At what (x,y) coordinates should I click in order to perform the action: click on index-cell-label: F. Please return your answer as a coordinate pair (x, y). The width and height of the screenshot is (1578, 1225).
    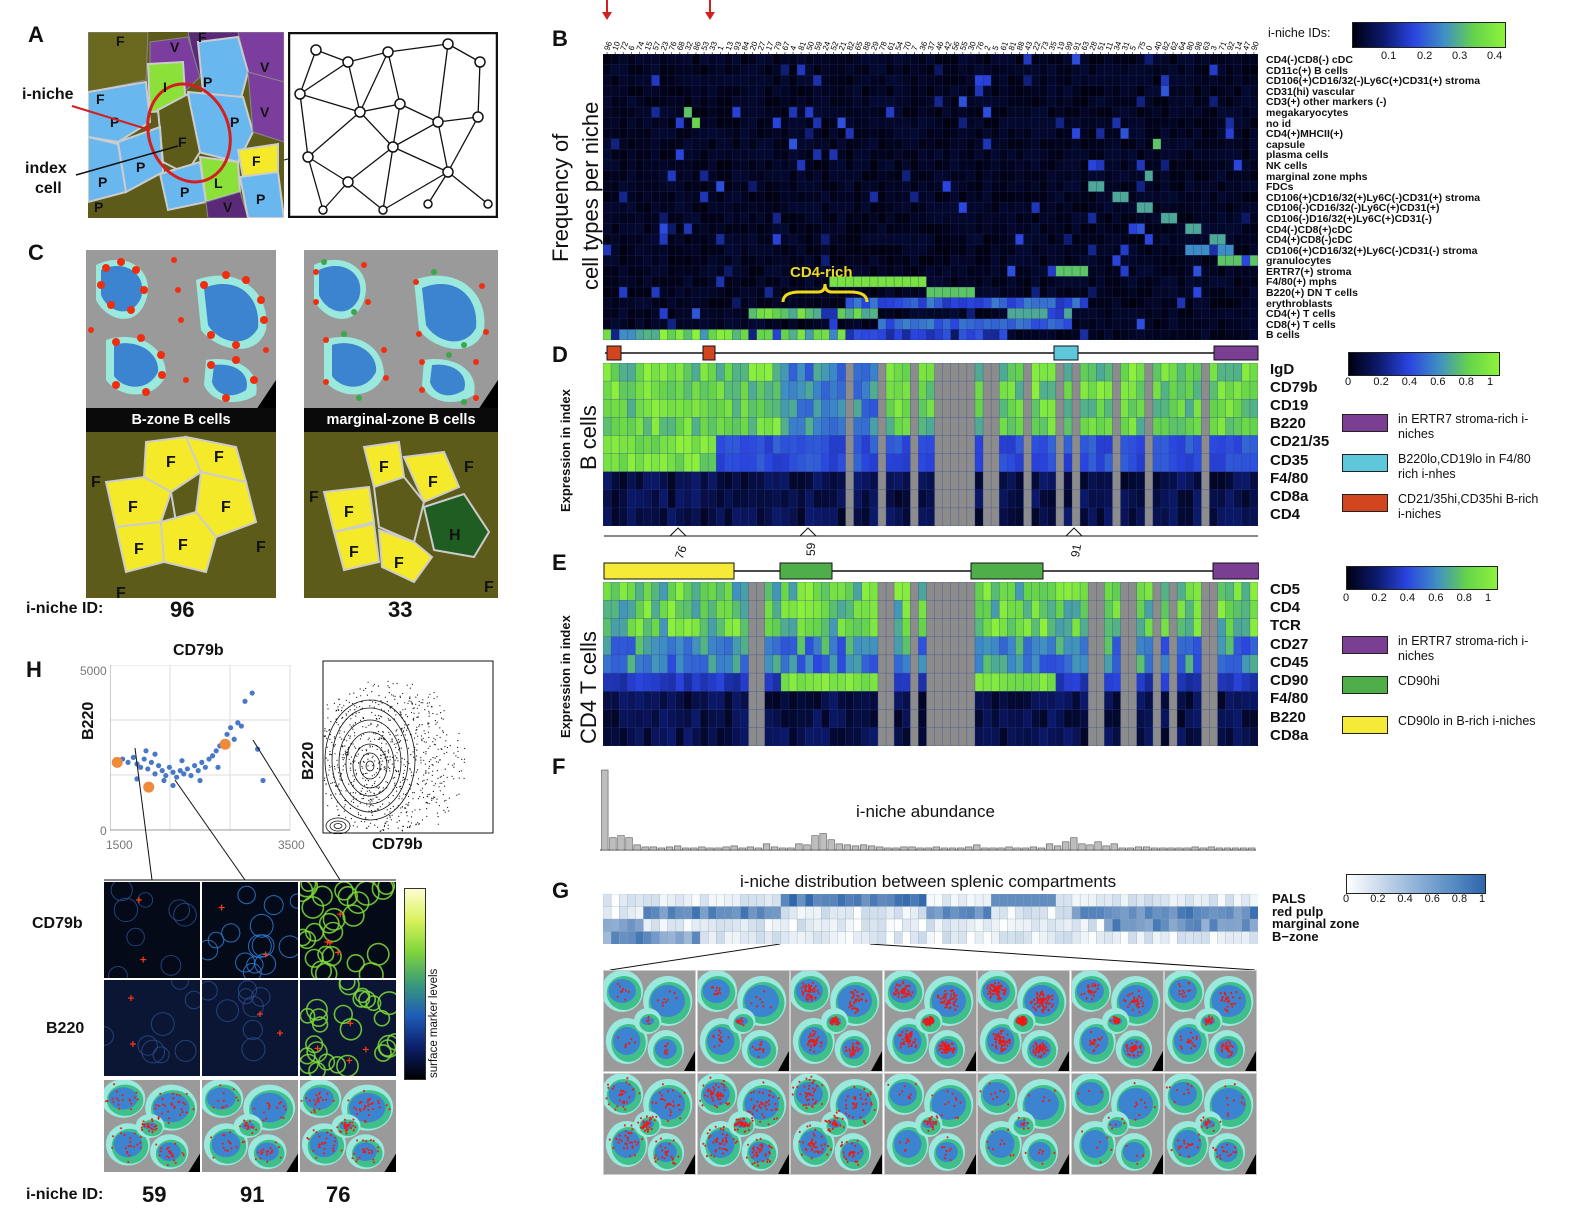
    Looking at the image, I should click on (182, 142).